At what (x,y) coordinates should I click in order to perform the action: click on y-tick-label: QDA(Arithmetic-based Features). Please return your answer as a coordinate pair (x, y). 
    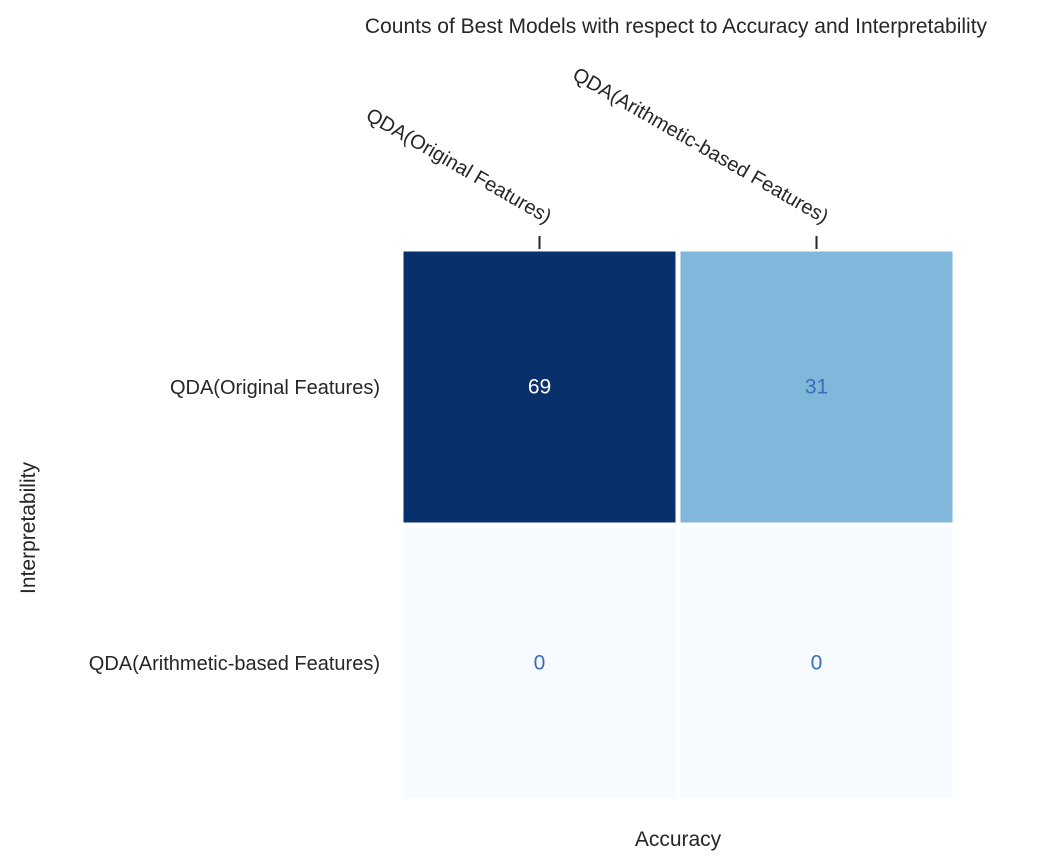
    Looking at the image, I should click on (234, 664).